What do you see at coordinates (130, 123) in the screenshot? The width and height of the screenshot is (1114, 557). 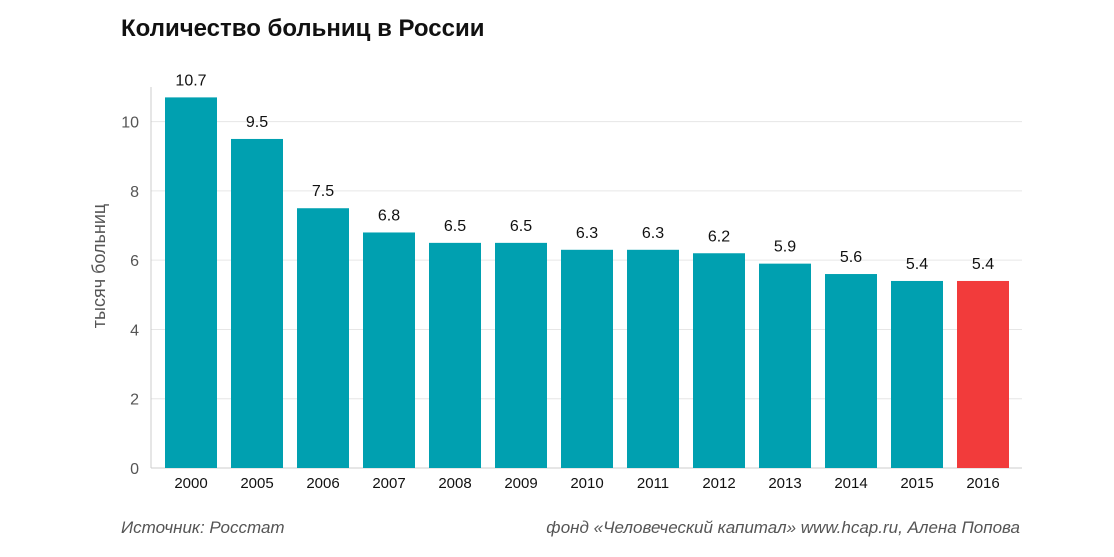 I see `y-tick-label: 10` at bounding box center [130, 123].